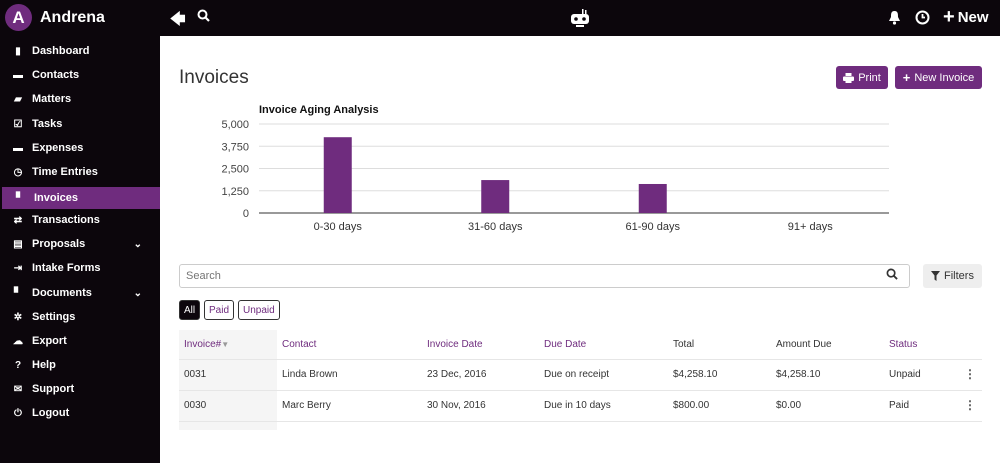  Describe the element at coordinates (80, 413) in the screenshot. I see `sidebar-item-logout: ⏻ Logout` at that location.